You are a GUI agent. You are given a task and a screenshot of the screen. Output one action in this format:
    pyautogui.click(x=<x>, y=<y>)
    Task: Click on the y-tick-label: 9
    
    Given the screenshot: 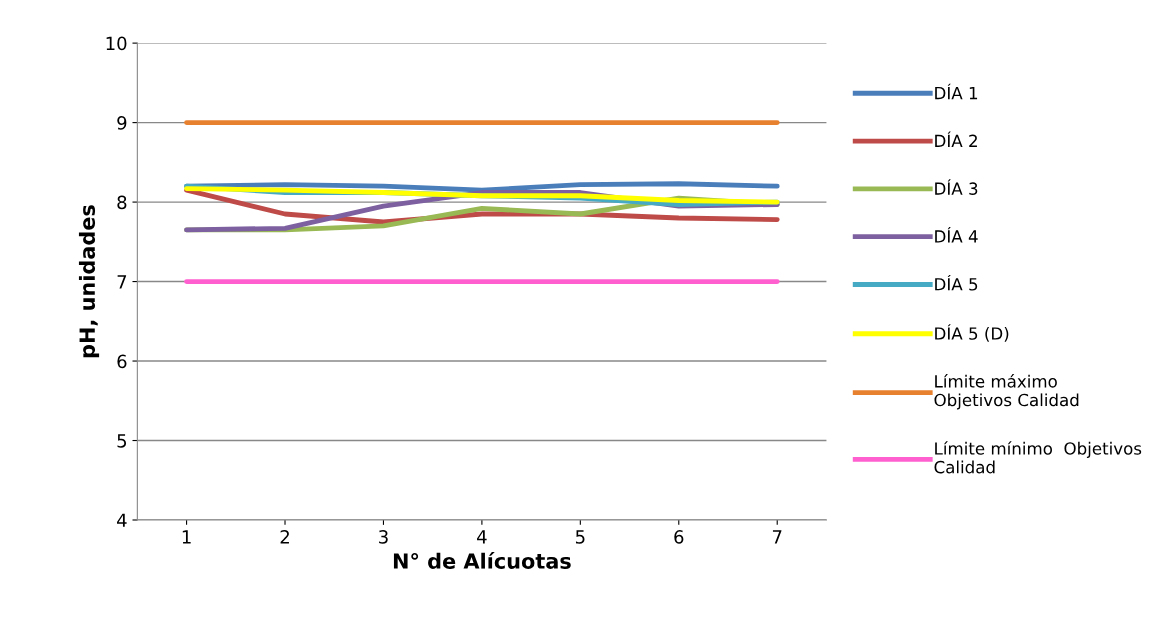 What is the action you would take?
    pyautogui.click(x=122, y=123)
    